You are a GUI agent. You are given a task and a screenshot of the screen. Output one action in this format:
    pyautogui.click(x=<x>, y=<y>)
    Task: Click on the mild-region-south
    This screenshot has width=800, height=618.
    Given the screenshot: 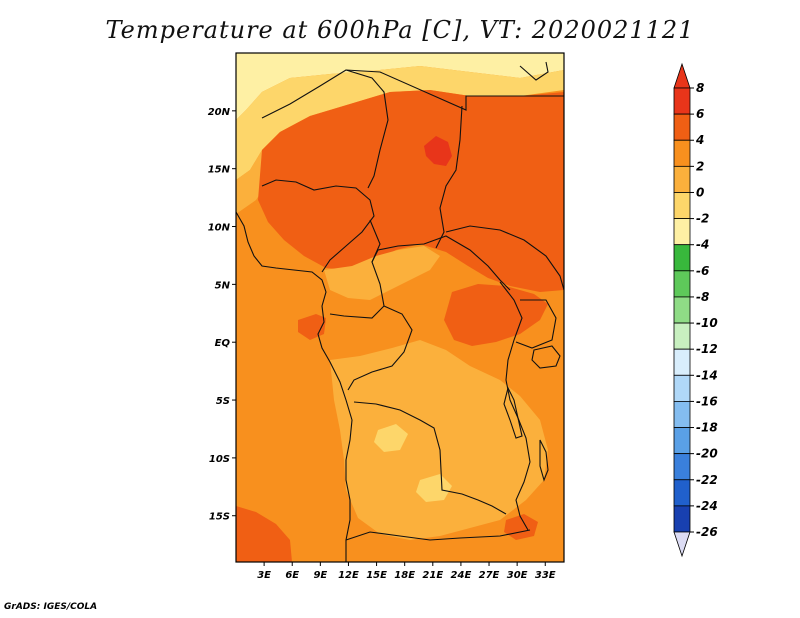 What is the action you would take?
    pyautogui.click(x=439, y=440)
    